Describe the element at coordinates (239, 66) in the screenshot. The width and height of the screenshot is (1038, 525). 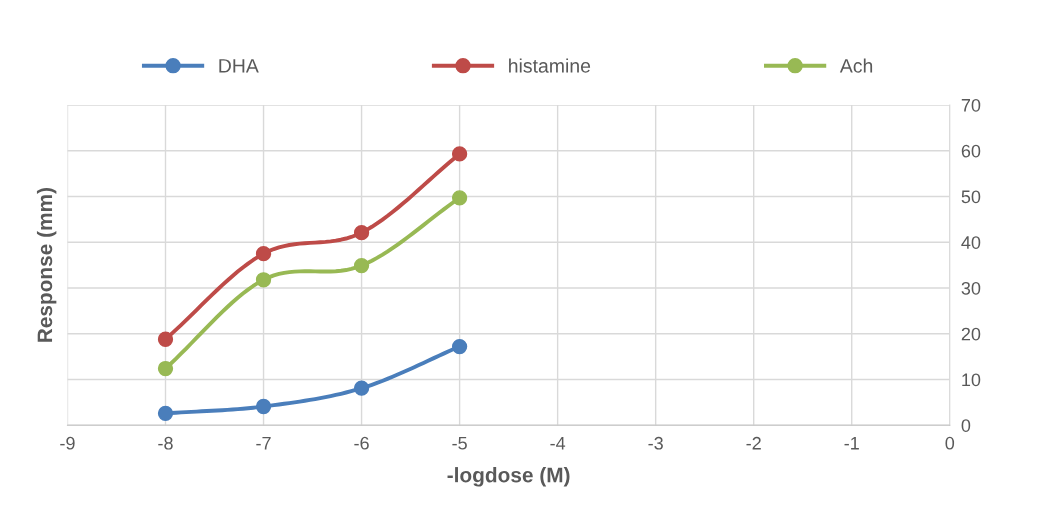
I see `legend-label: DHA` at that location.